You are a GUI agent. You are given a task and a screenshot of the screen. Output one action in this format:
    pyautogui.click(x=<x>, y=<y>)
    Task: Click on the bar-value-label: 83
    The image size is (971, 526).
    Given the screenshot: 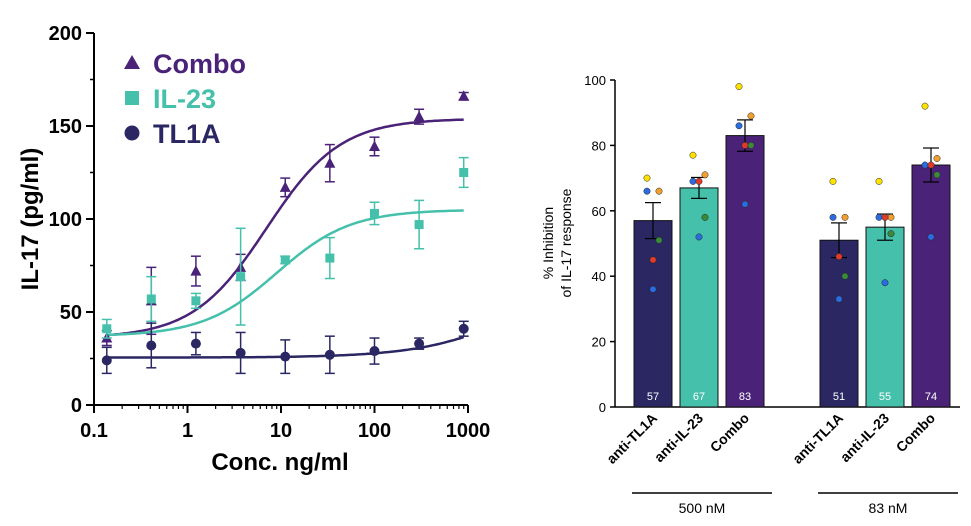 What is the action you would take?
    pyautogui.click(x=745, y=397)
    